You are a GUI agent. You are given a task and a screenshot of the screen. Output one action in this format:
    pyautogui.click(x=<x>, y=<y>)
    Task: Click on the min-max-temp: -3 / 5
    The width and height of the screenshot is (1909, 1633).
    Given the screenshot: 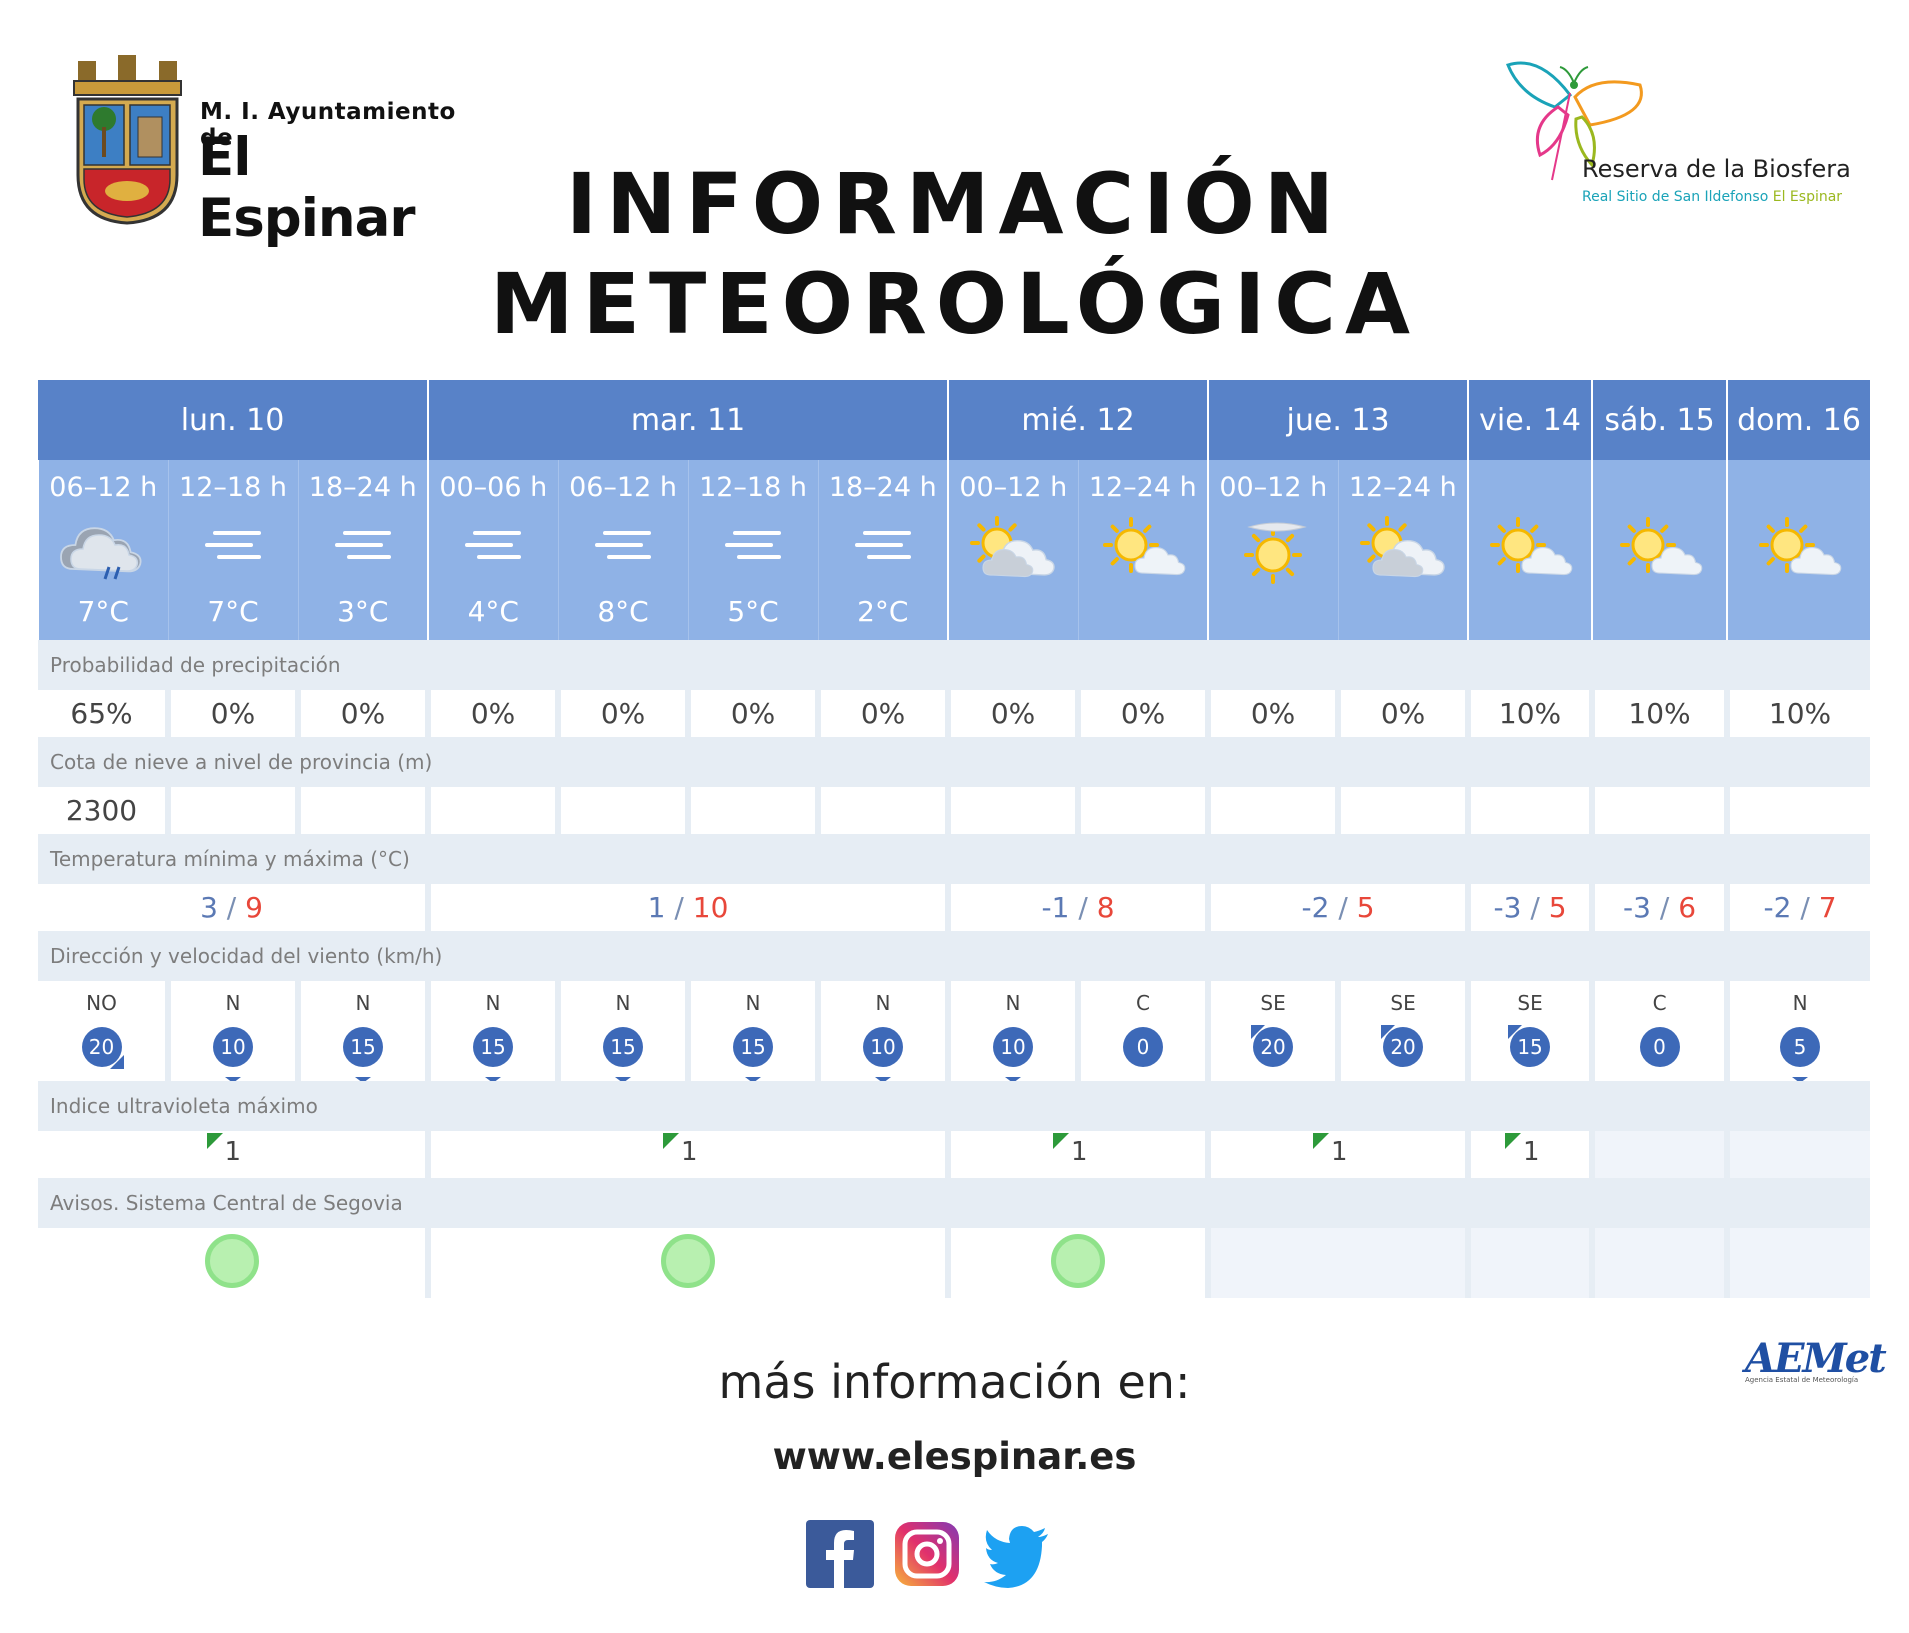 What is the action you would take?
    pyautogui.click(x=1529, y=907)
    